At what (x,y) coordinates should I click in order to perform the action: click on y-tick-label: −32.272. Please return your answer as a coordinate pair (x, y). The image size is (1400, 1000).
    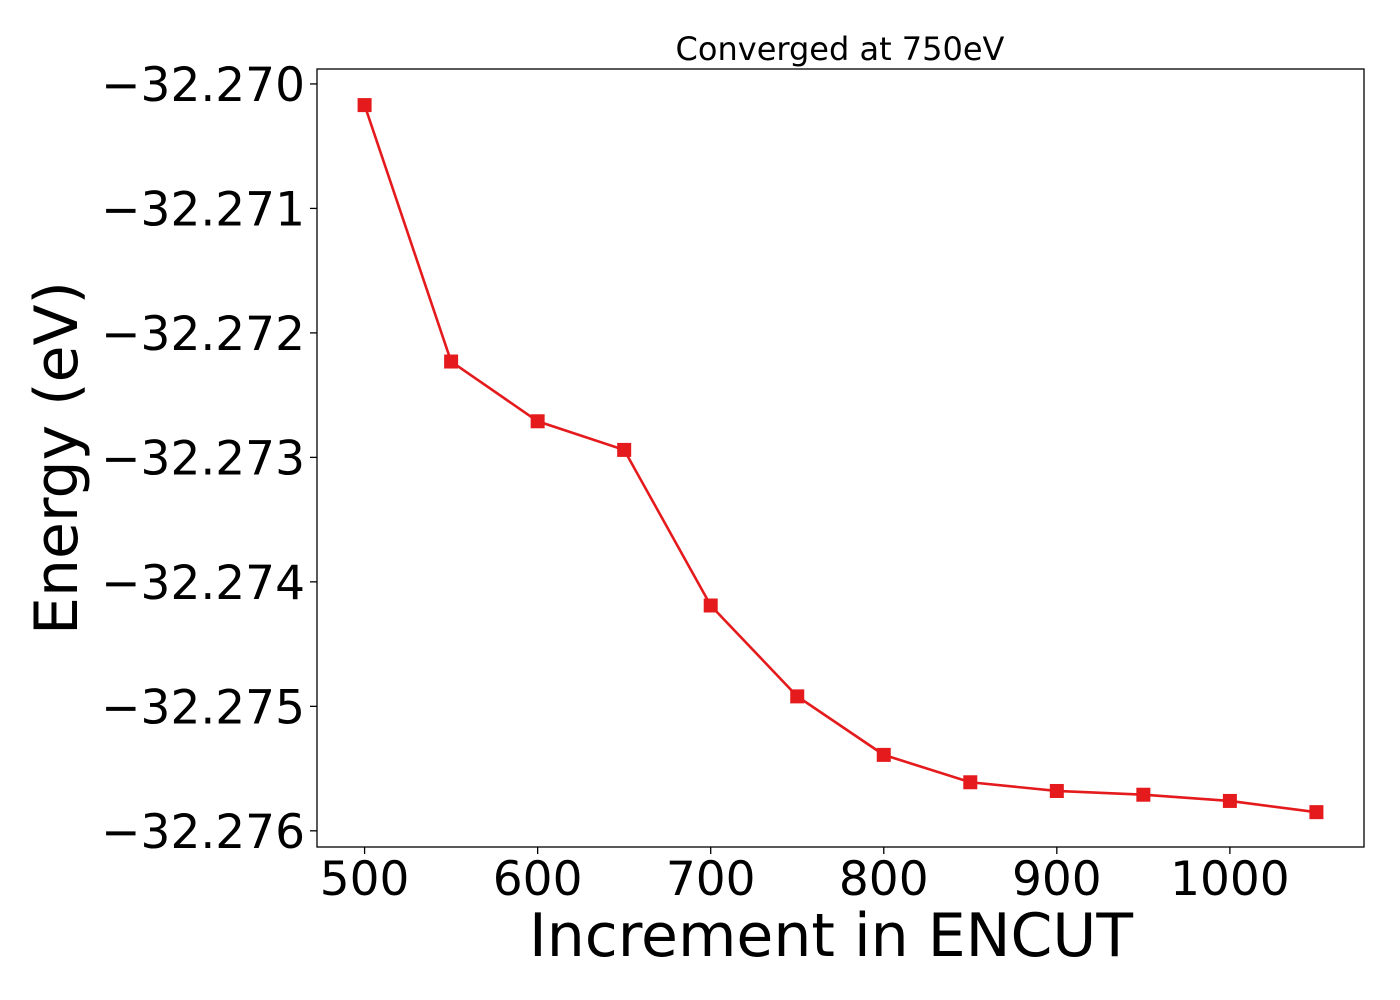
    Looking at the image, I should click on (203, 334).